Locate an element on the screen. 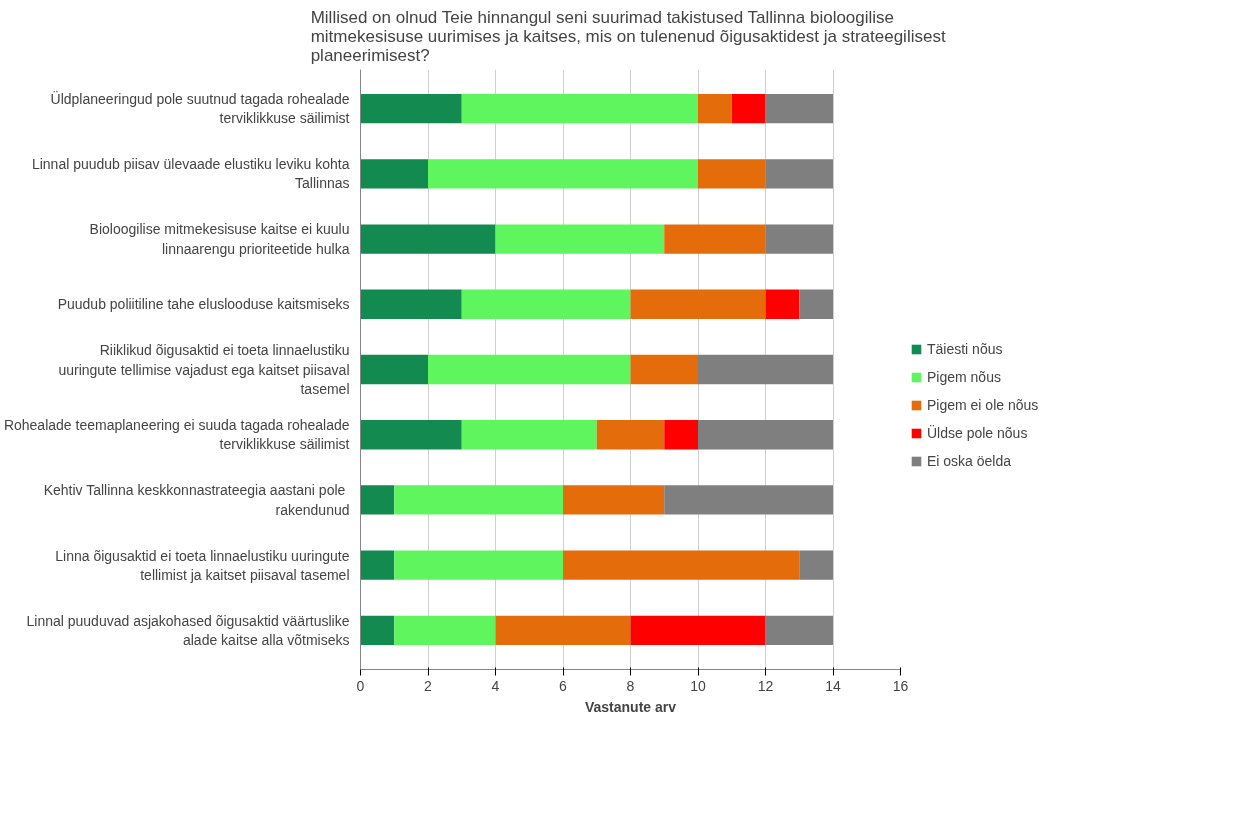 The height and width of the screenshot is (835, 1244). x-tick-label: 10 is located at coordinates (698, 685).